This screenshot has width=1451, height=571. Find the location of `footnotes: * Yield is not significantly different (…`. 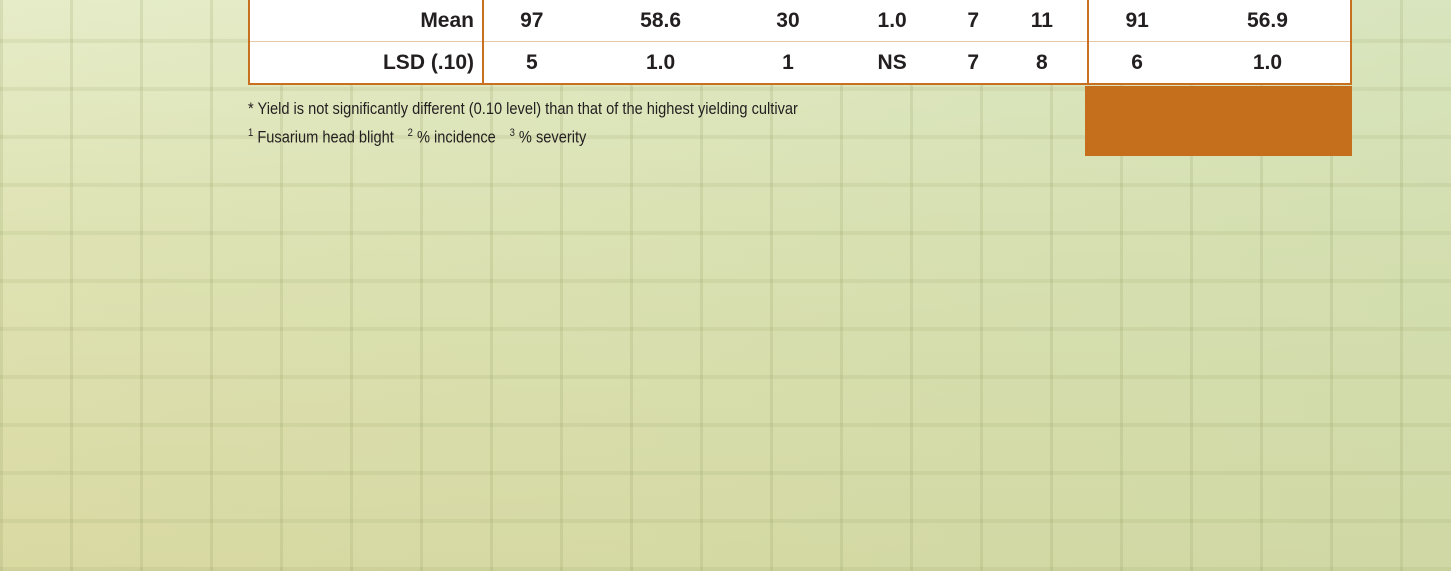

footnotes: * Yield is not significantly different (… is located at coordinates (523, 123).